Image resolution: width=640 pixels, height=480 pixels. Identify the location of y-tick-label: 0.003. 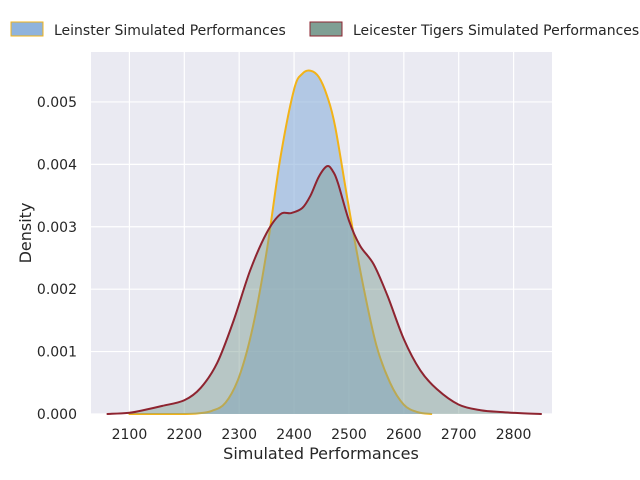
(57, 228).